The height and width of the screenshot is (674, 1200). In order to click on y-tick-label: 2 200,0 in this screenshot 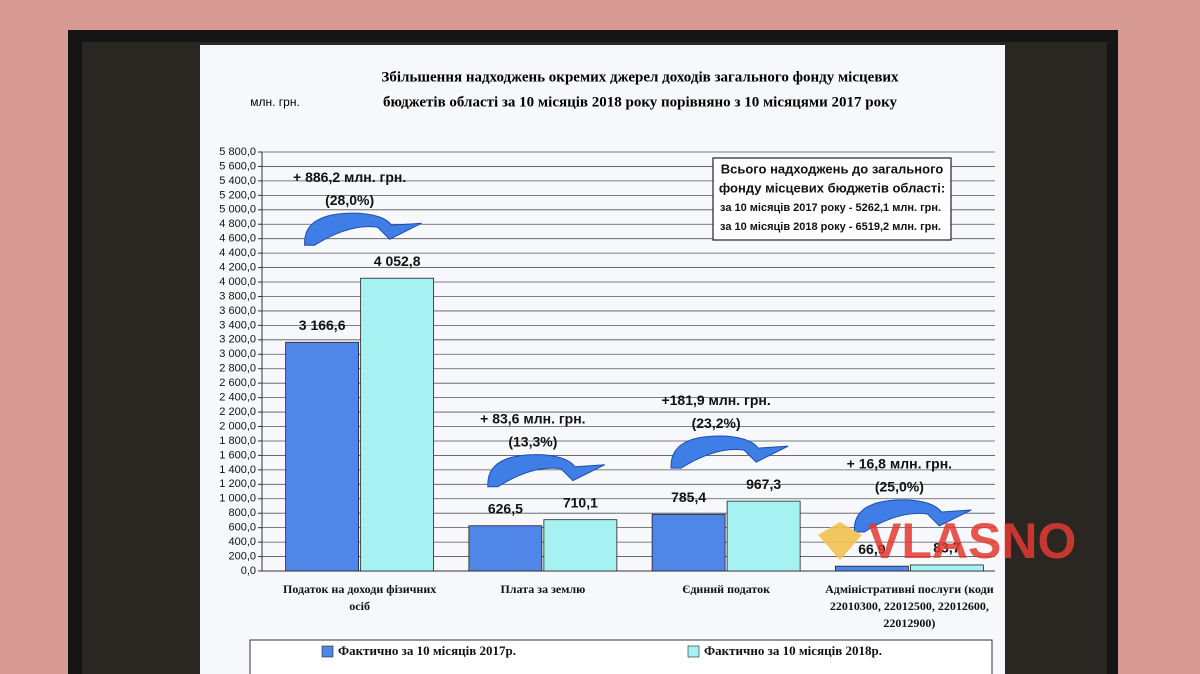, I will do `click(237, 412)`.